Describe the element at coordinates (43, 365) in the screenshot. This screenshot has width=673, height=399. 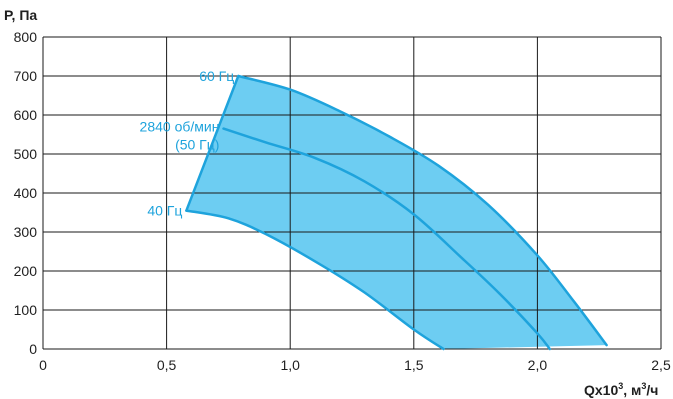
I see `x-tick-label: 0` at that location.